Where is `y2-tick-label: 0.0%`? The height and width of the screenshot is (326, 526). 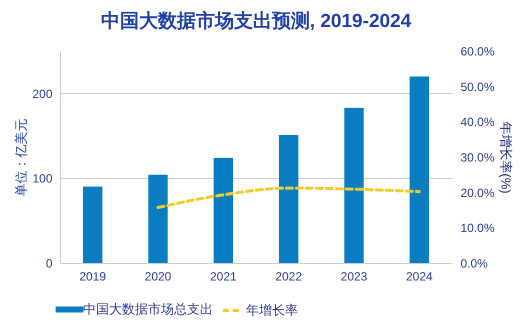
y2-tick-label: 0.0% is located at coordinates (474, 263).